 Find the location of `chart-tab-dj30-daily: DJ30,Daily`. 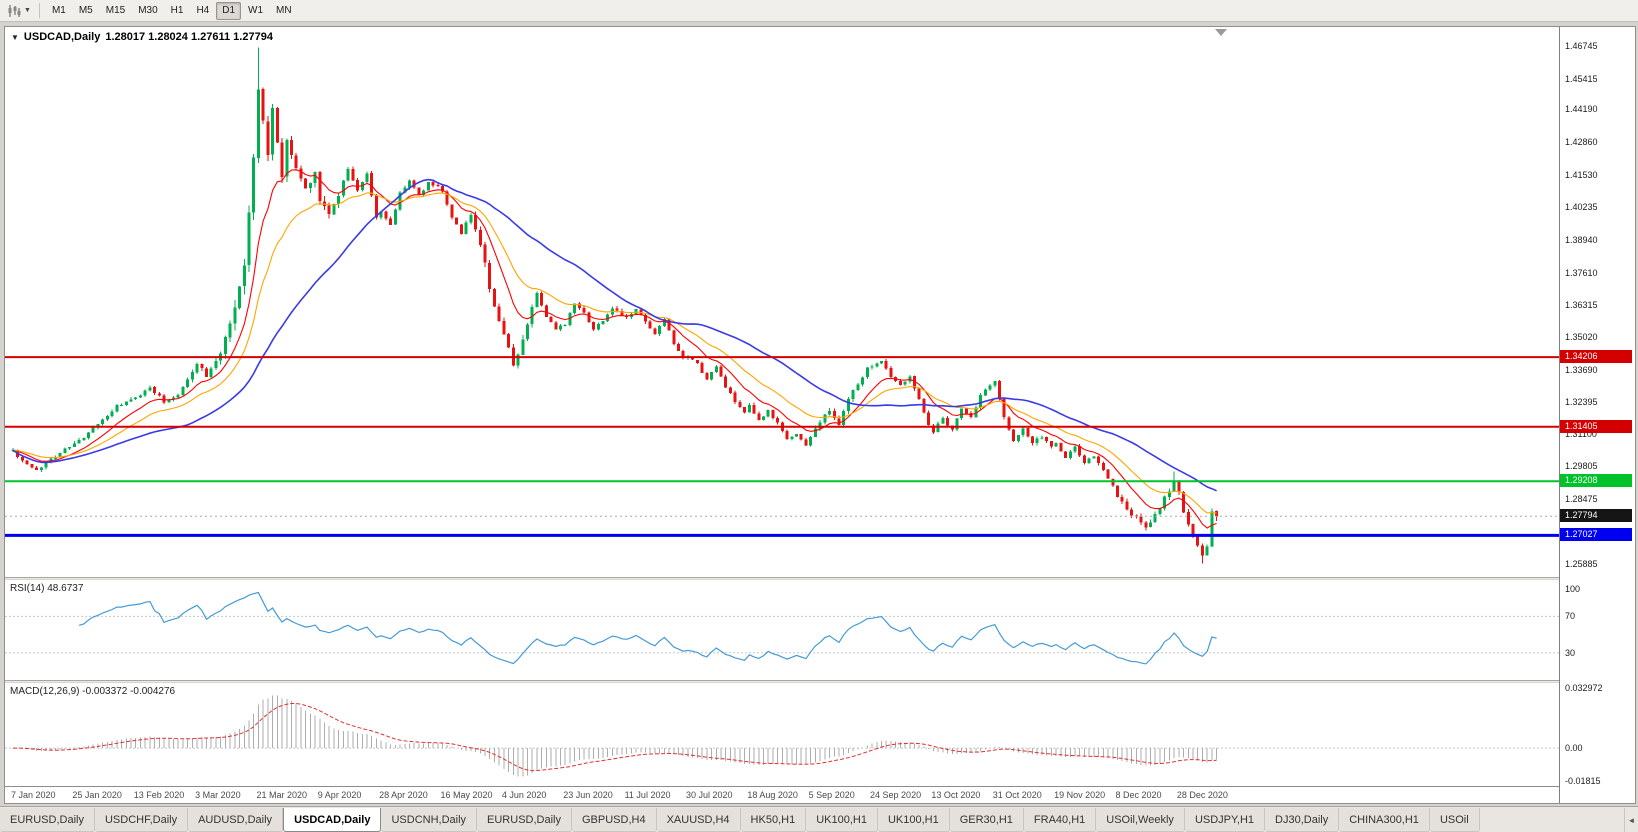

chart-tab-dj30-daily: DJ30,Daily is located at coordinates (1302, 820).